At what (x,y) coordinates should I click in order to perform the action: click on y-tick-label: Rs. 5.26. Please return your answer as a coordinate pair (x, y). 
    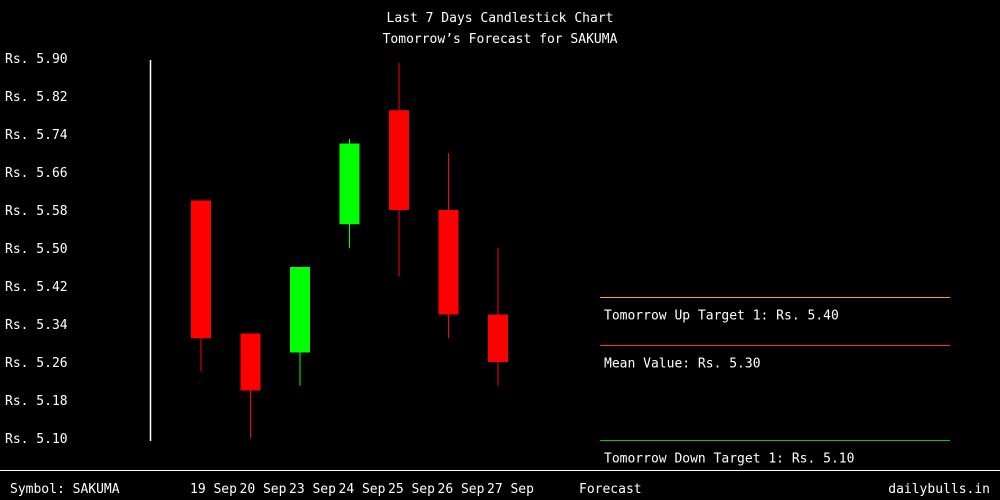
    Looking at the image, I should click on (36, 363).